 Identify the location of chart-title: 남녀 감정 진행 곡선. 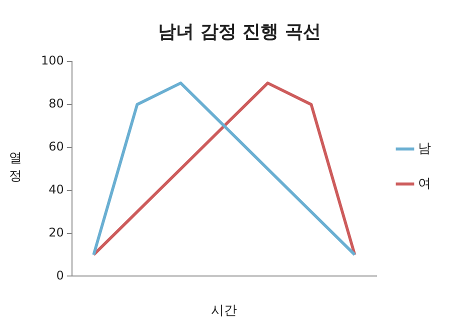
(239, 31).